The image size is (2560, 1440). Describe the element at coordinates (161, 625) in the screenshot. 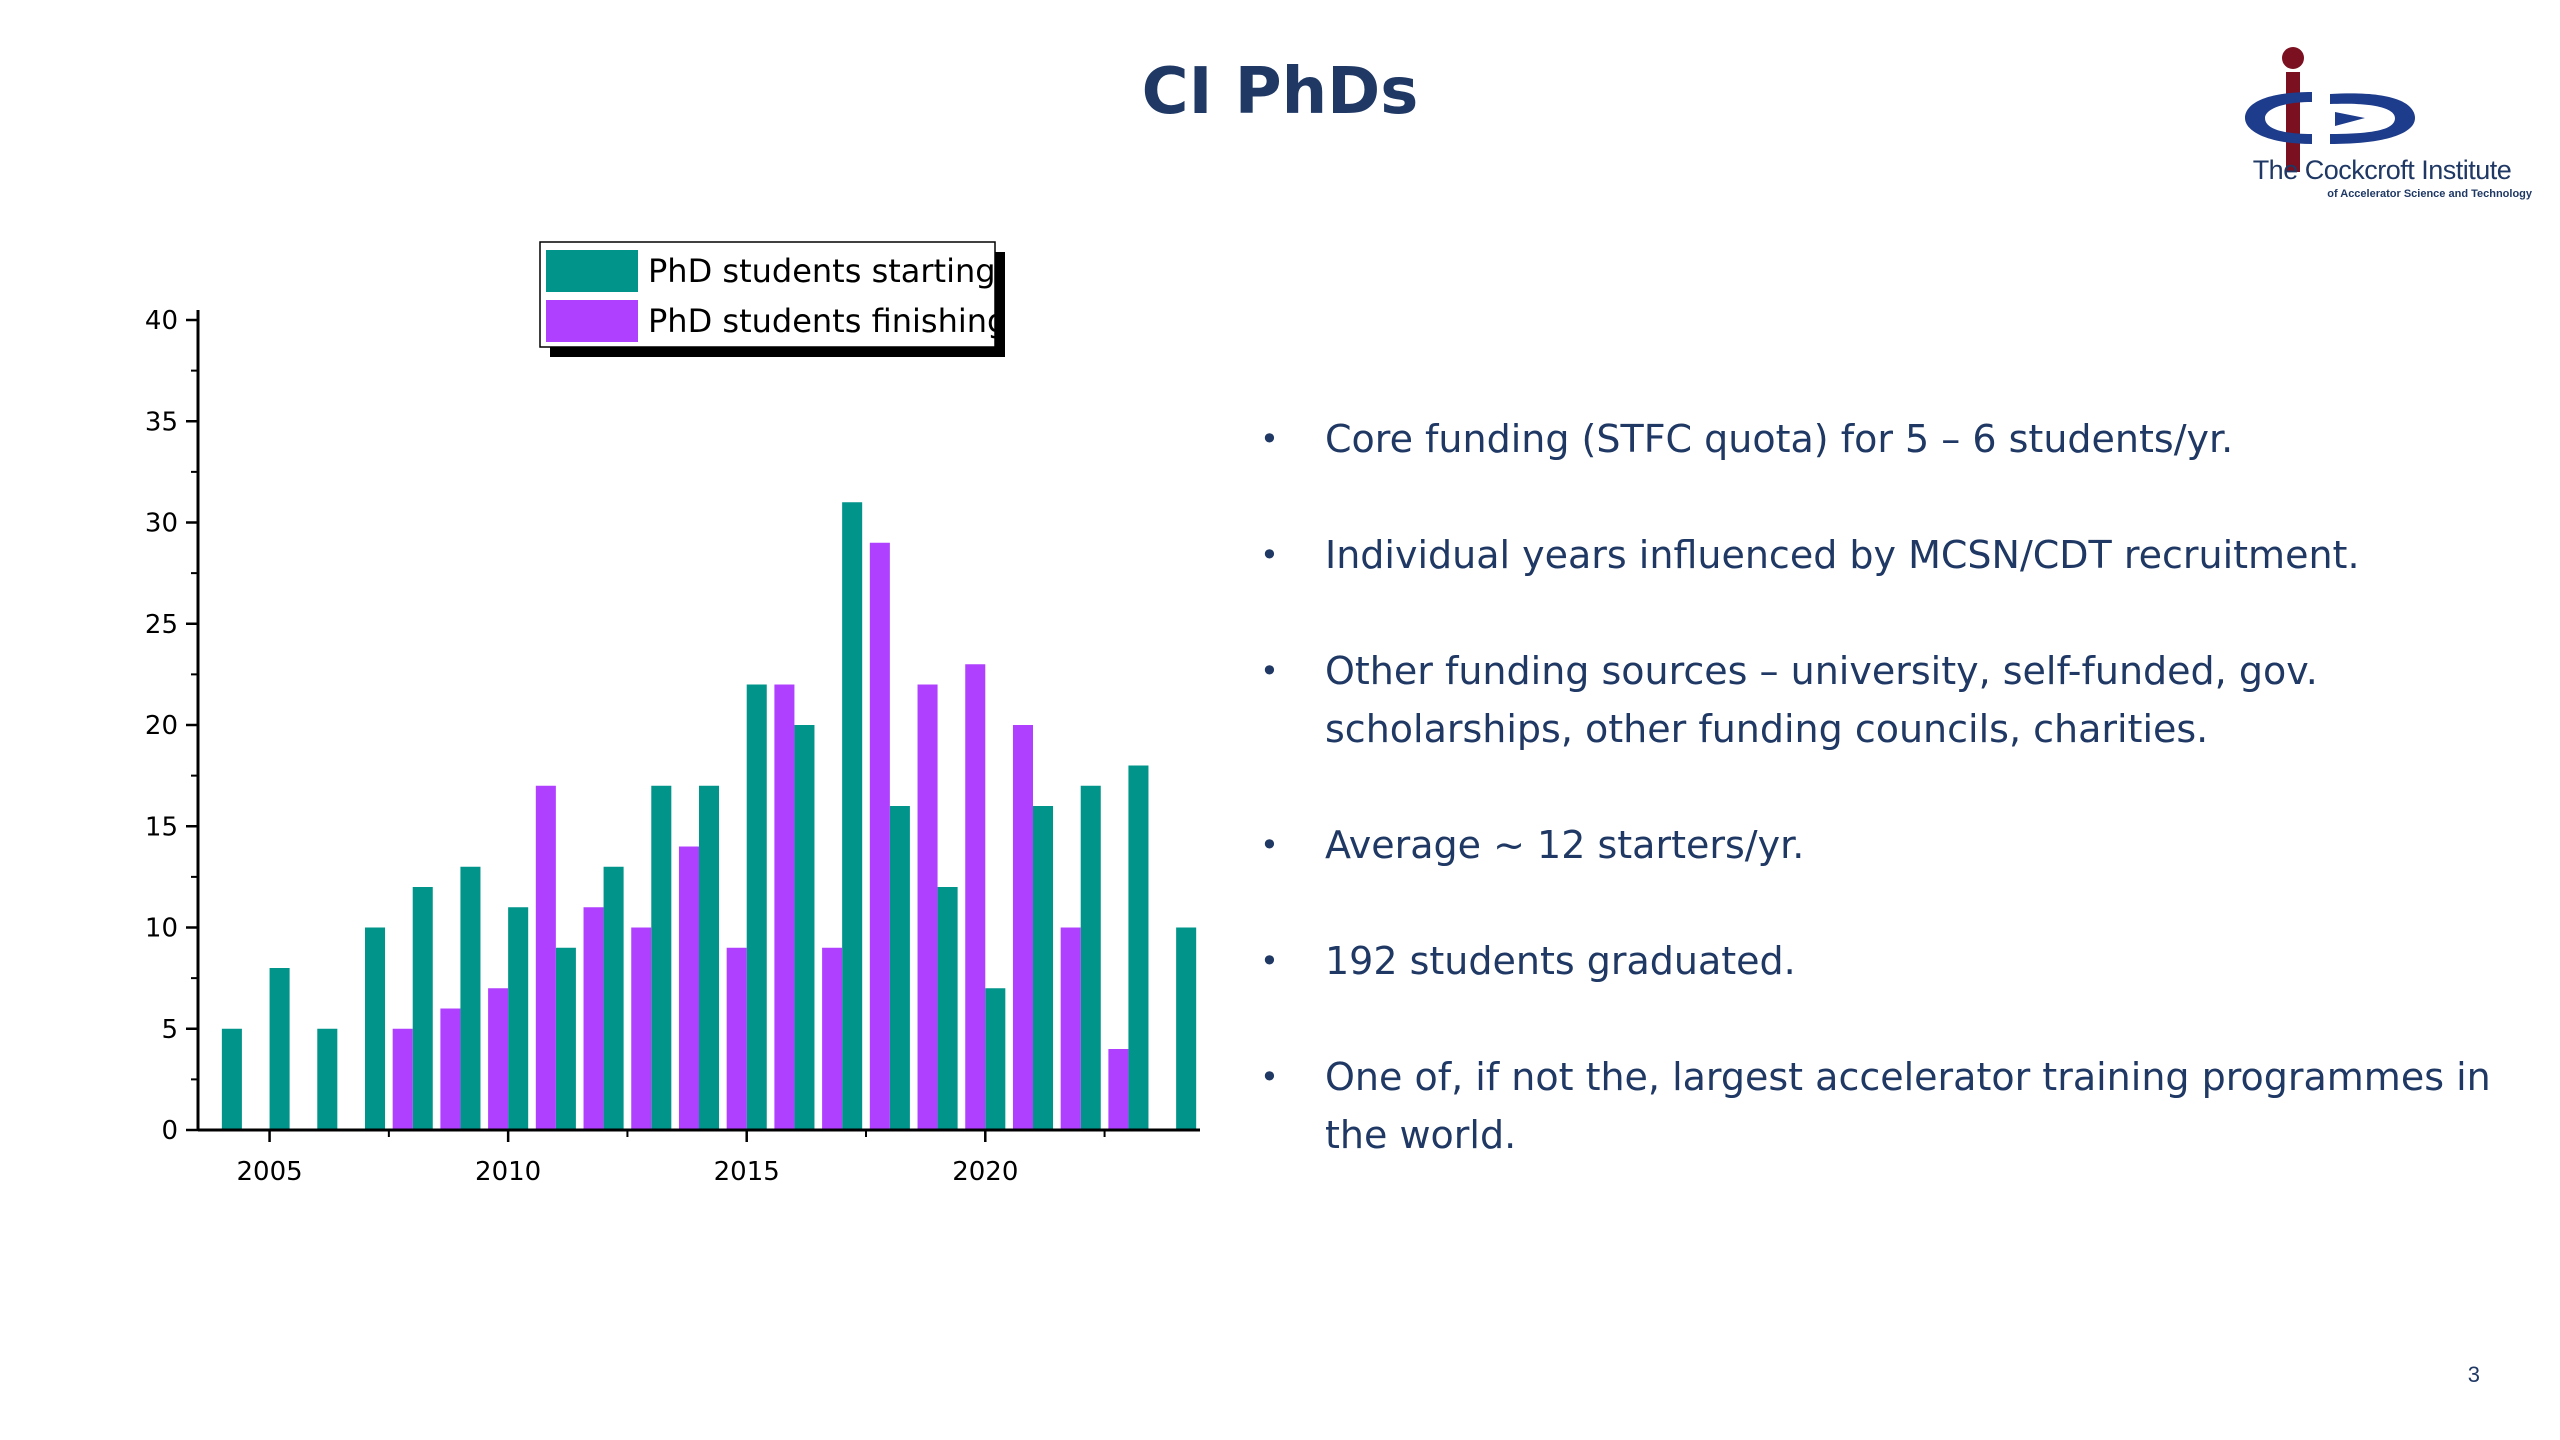

I see `y-tick-label: 25` at that location.